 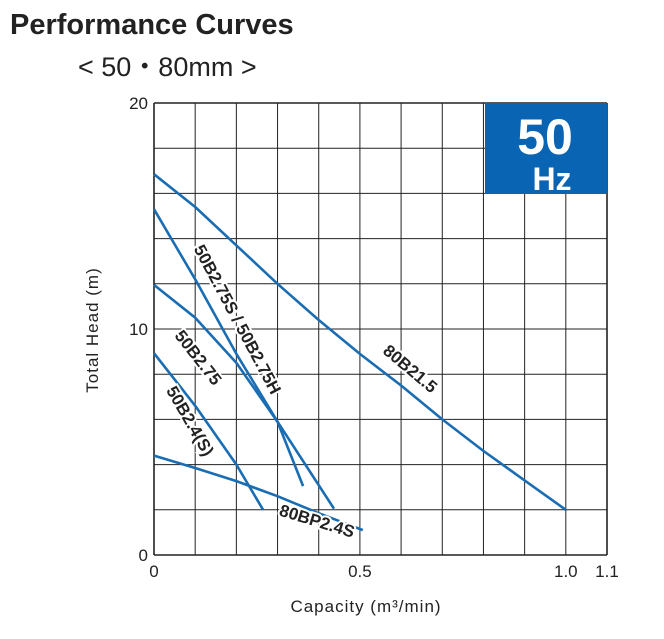 I want to click on y-tick-label: 10, so click(x=138, y=329).